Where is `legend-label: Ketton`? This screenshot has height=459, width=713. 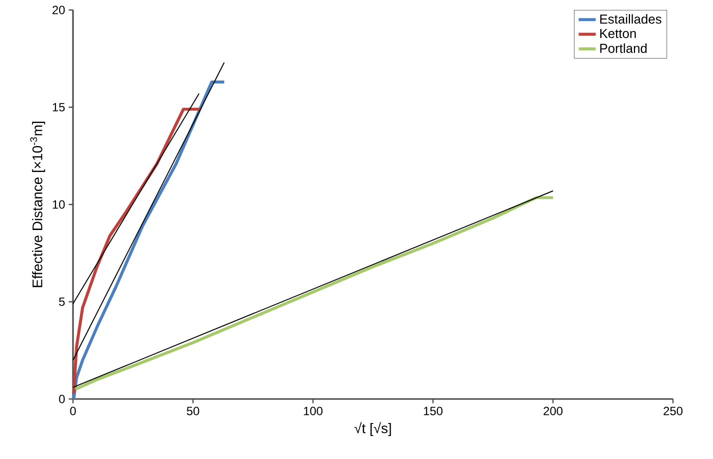 legend-label: Ketton is located at coordinates (618, 33).